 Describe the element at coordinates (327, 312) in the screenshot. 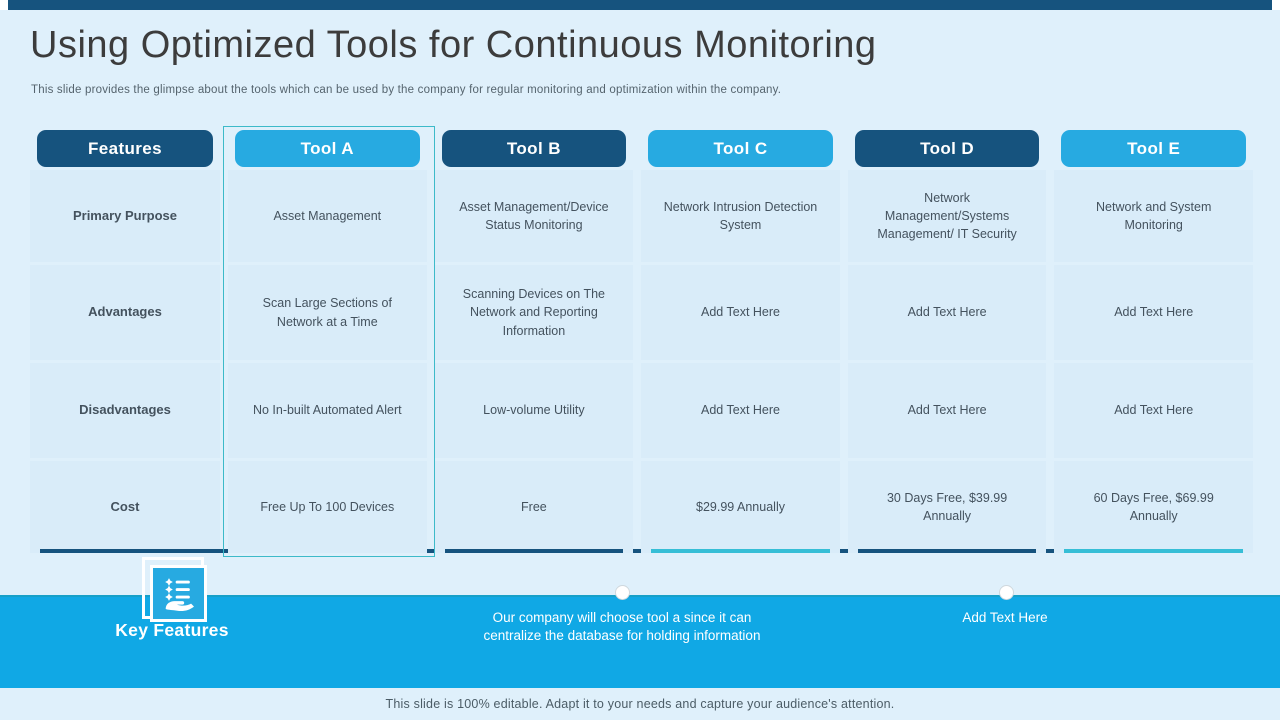

I see `table-cell: Scan Large Sections of Network at a Time` at that location.